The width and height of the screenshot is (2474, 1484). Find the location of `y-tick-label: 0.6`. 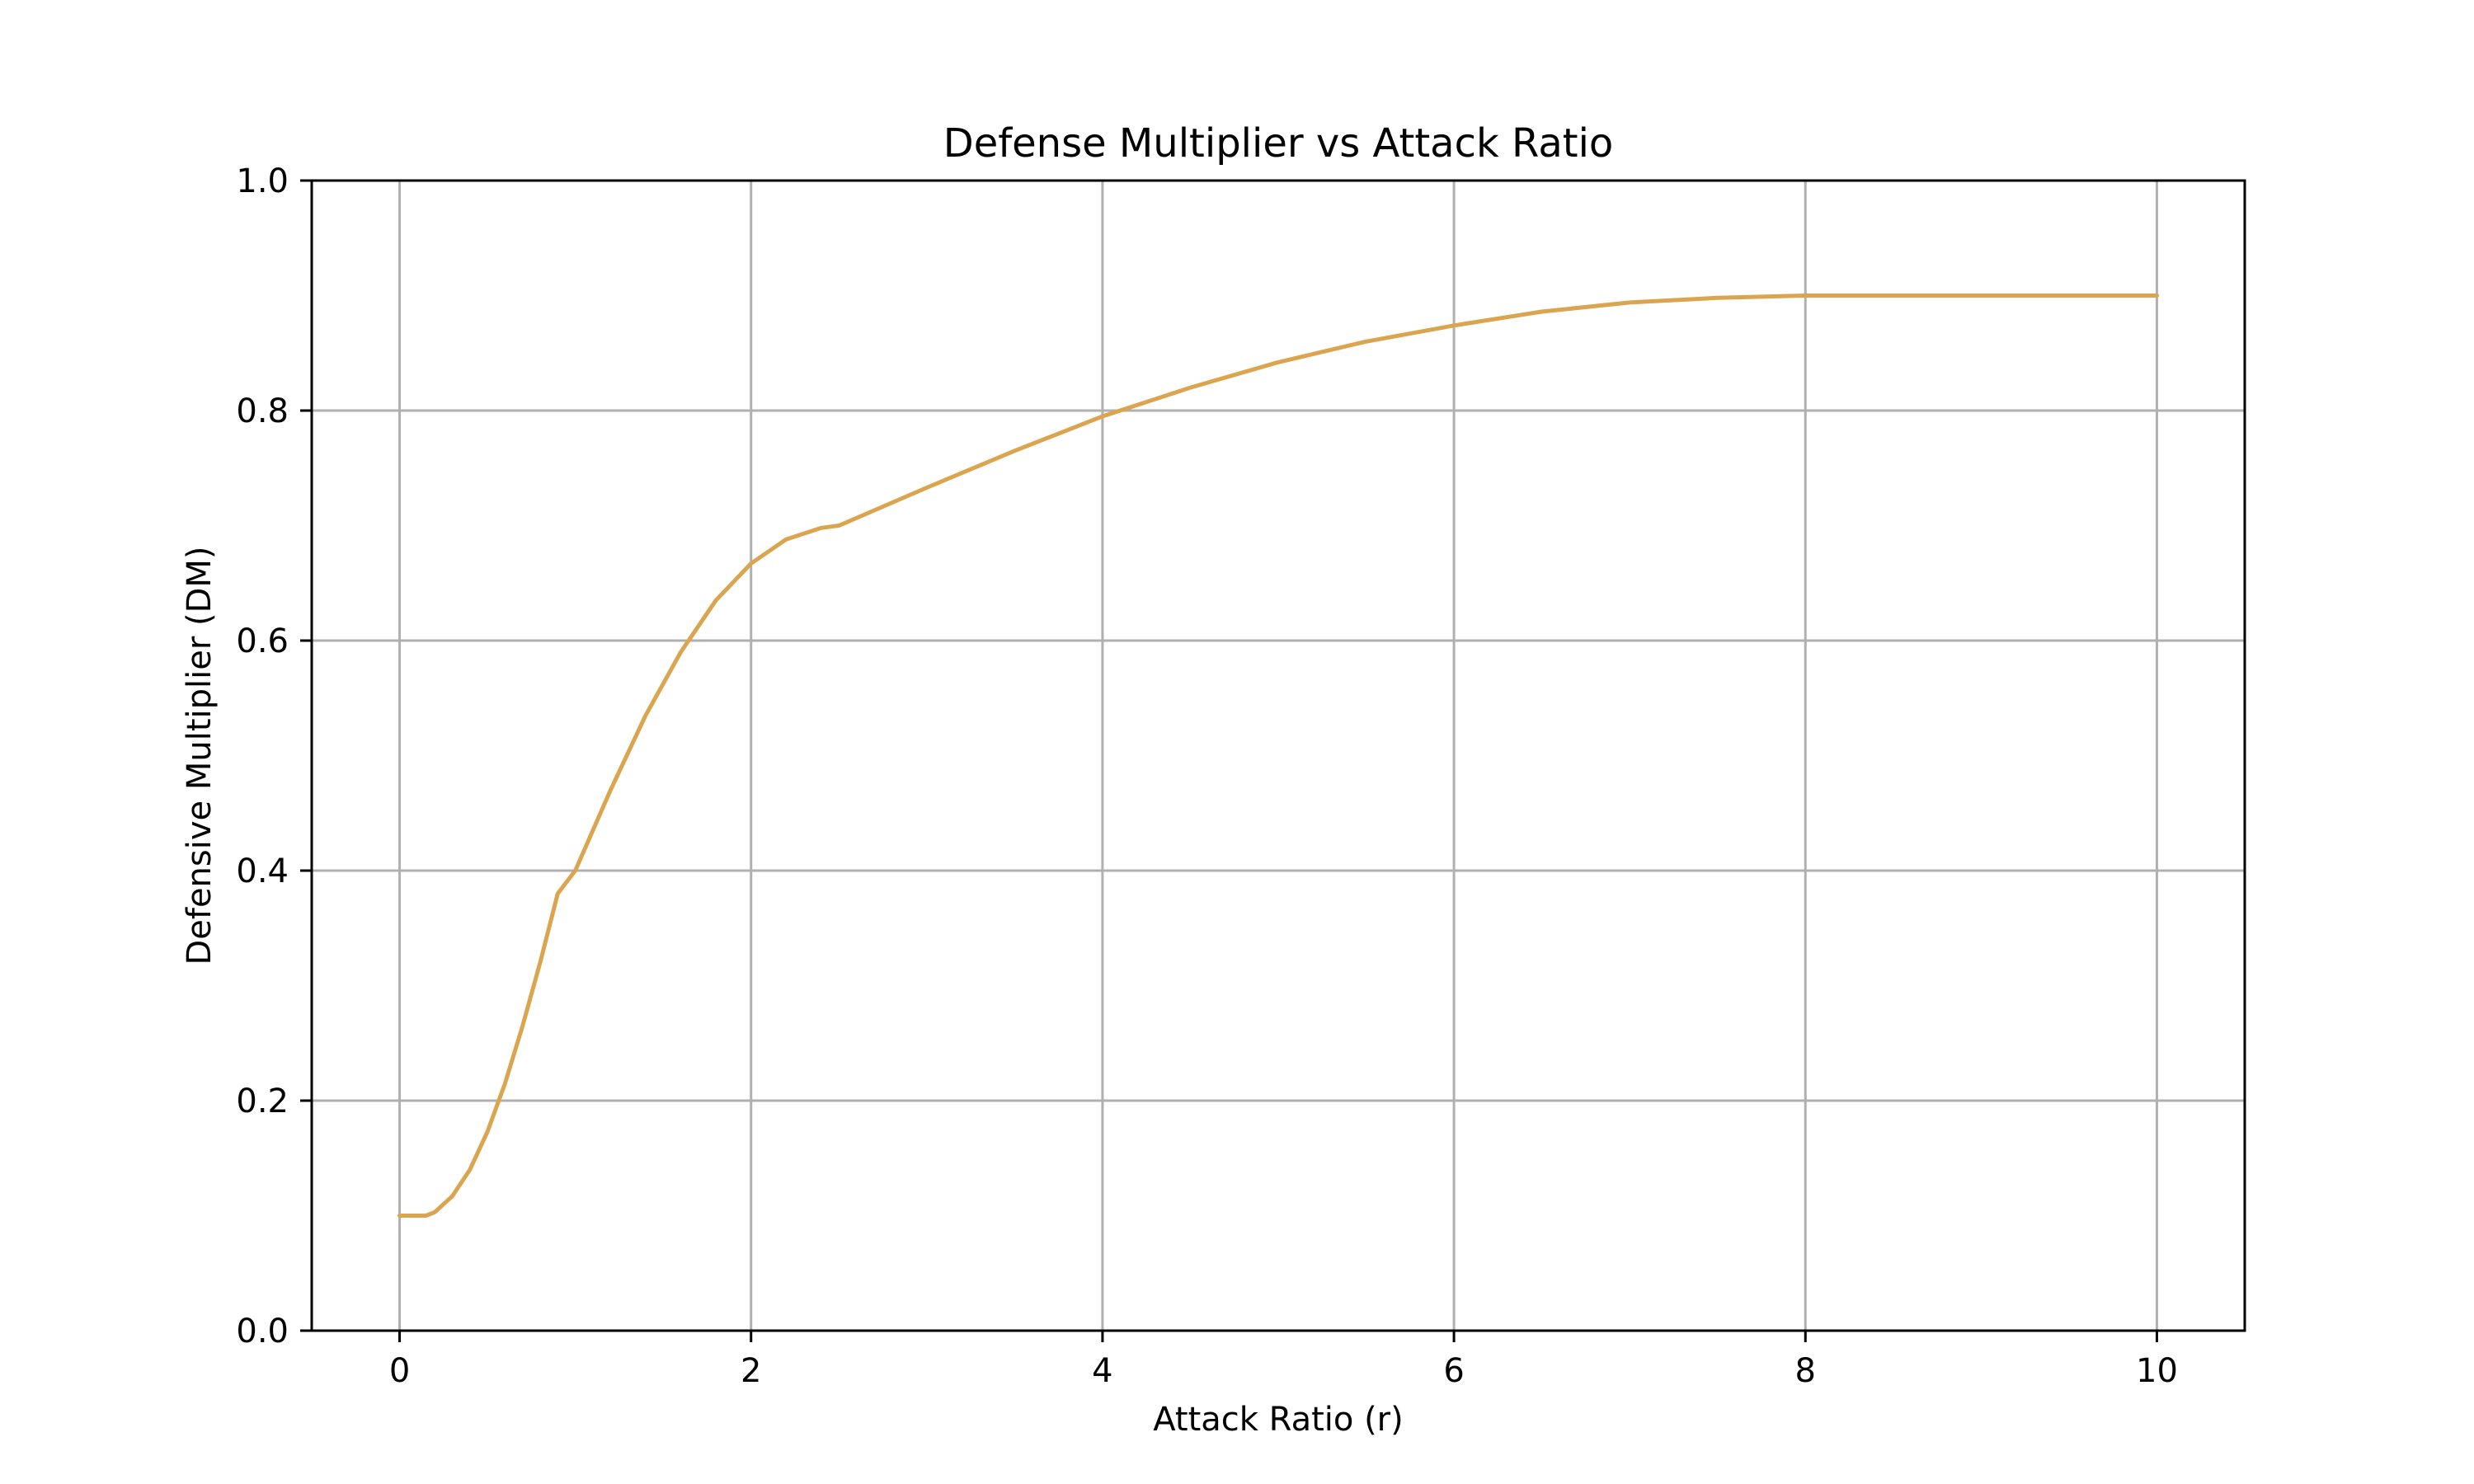

y-tick-label: 0.6 is located at coordinates (262, 641).